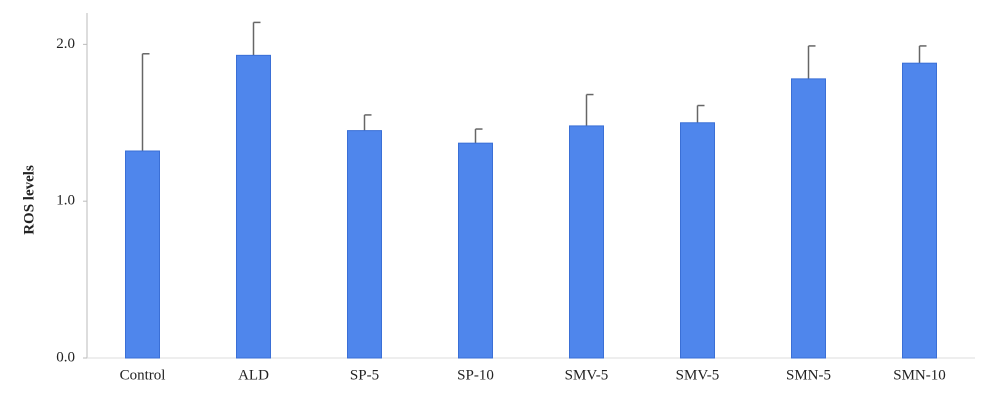 The height and width of the screenshot is (401, 1000). I want to click on x-tick-label: SMN-5, so click(808, 375).